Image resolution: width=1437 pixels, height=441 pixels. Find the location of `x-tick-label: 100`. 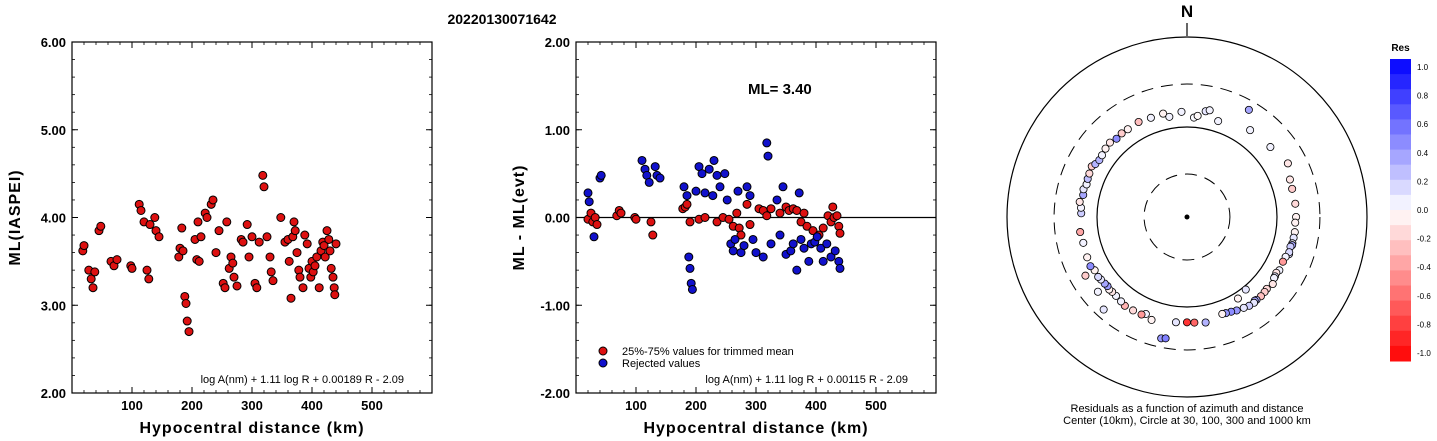

x-tick-label: 100 is located at coordinates (132, 405).